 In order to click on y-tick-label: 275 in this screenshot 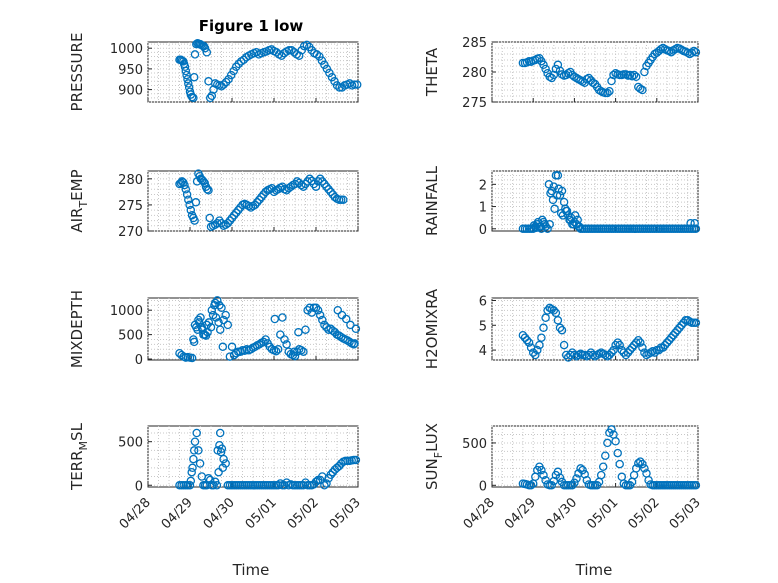, I will do `click(130, 206)`.